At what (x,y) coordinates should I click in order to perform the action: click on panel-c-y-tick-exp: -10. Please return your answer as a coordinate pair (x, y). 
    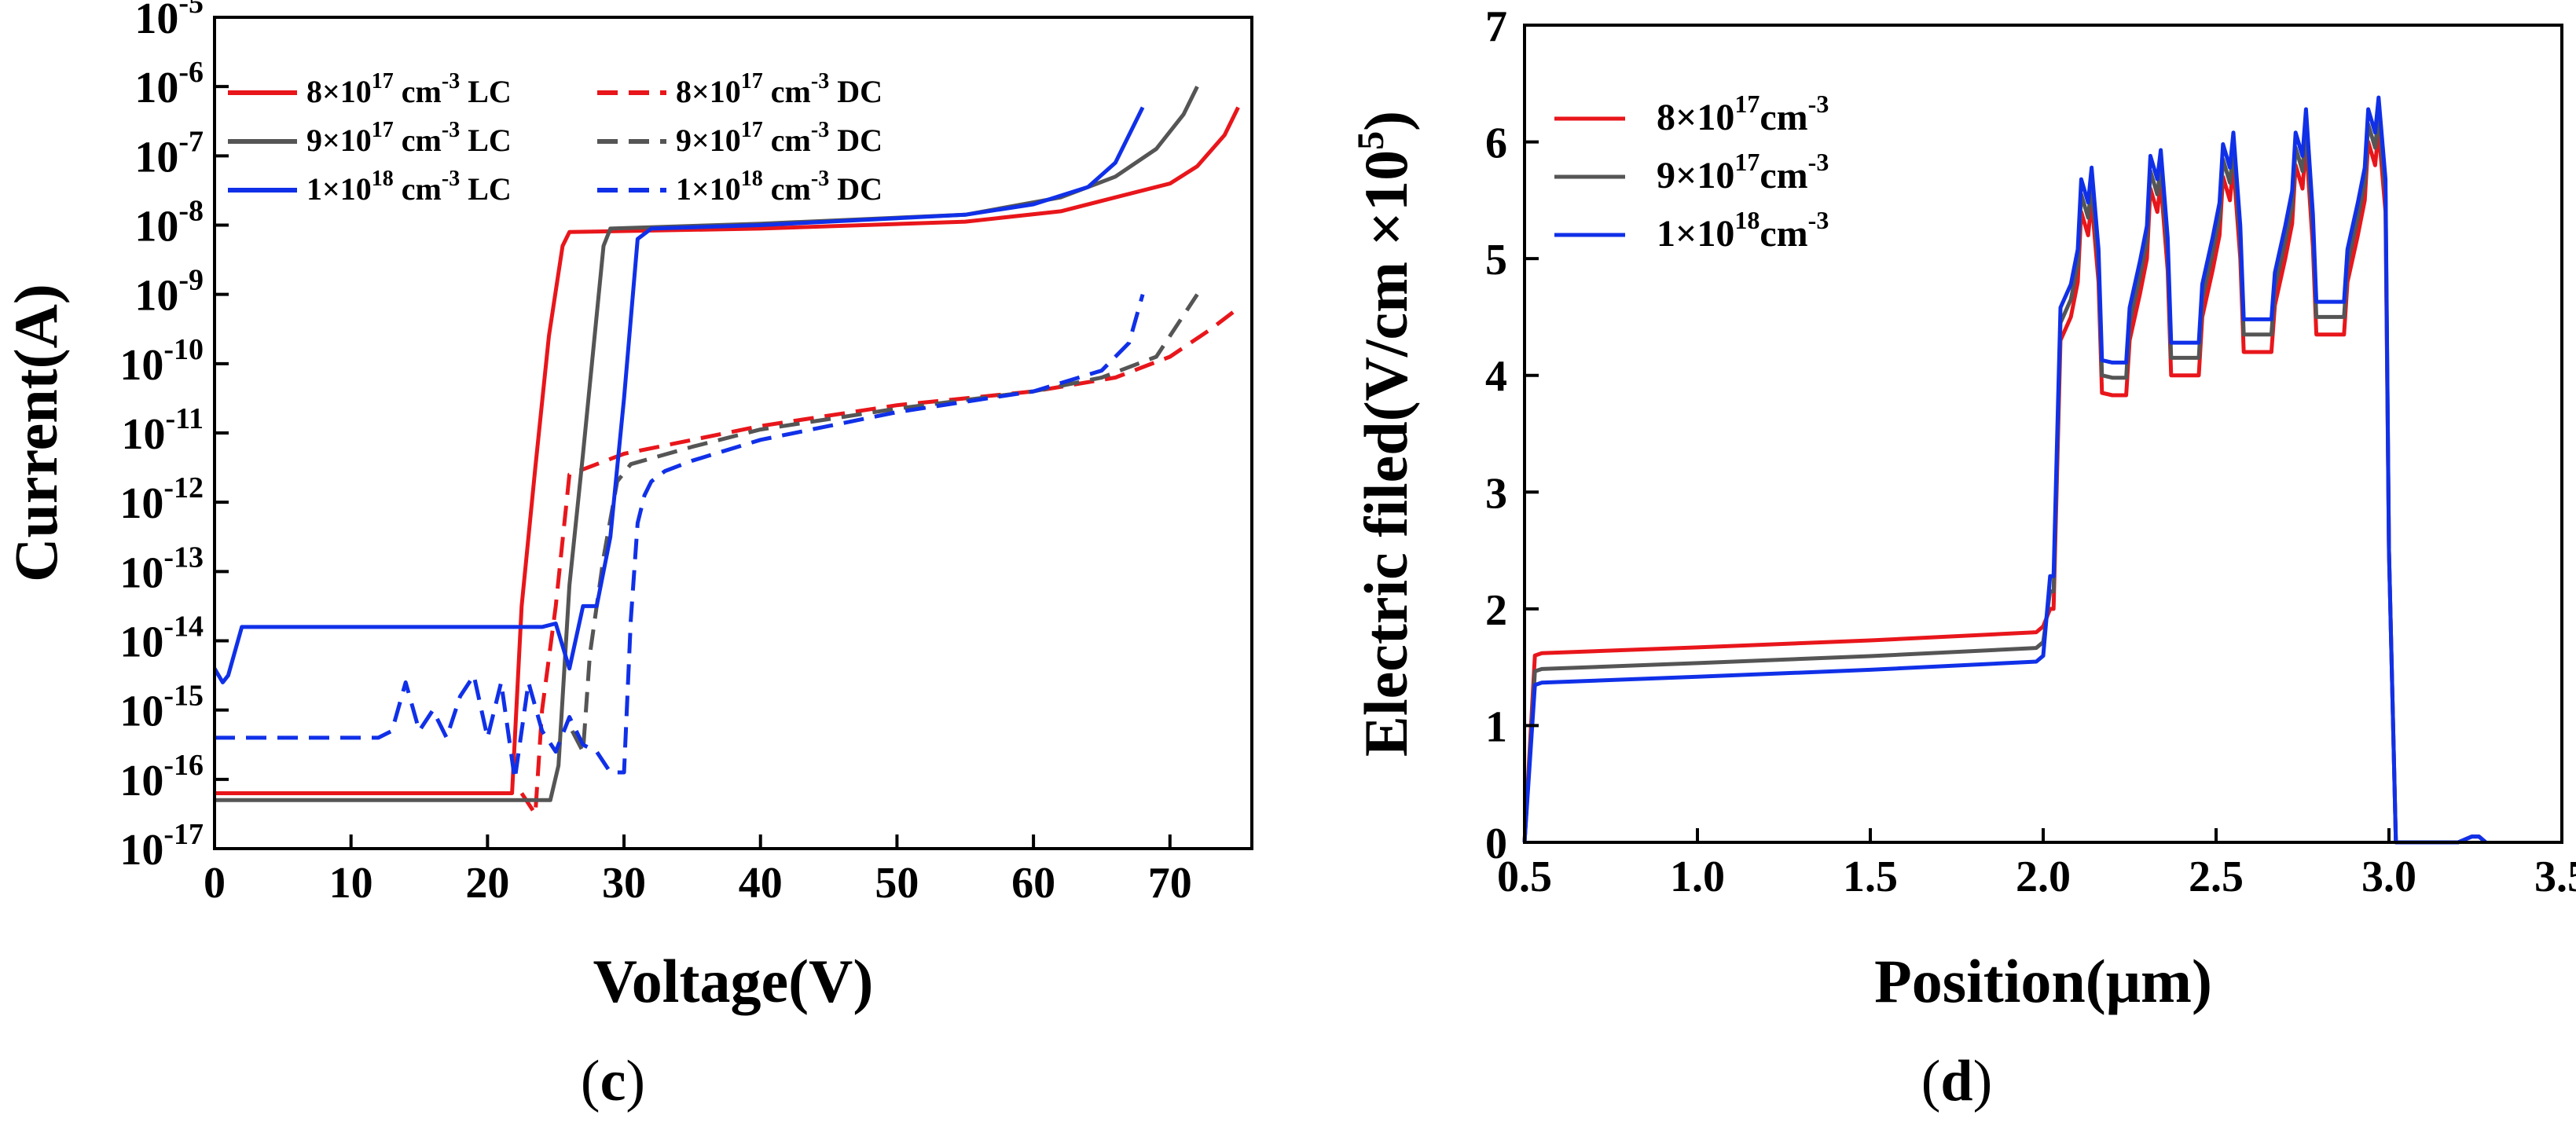
    Looking at the image, I should click on (183, 350).